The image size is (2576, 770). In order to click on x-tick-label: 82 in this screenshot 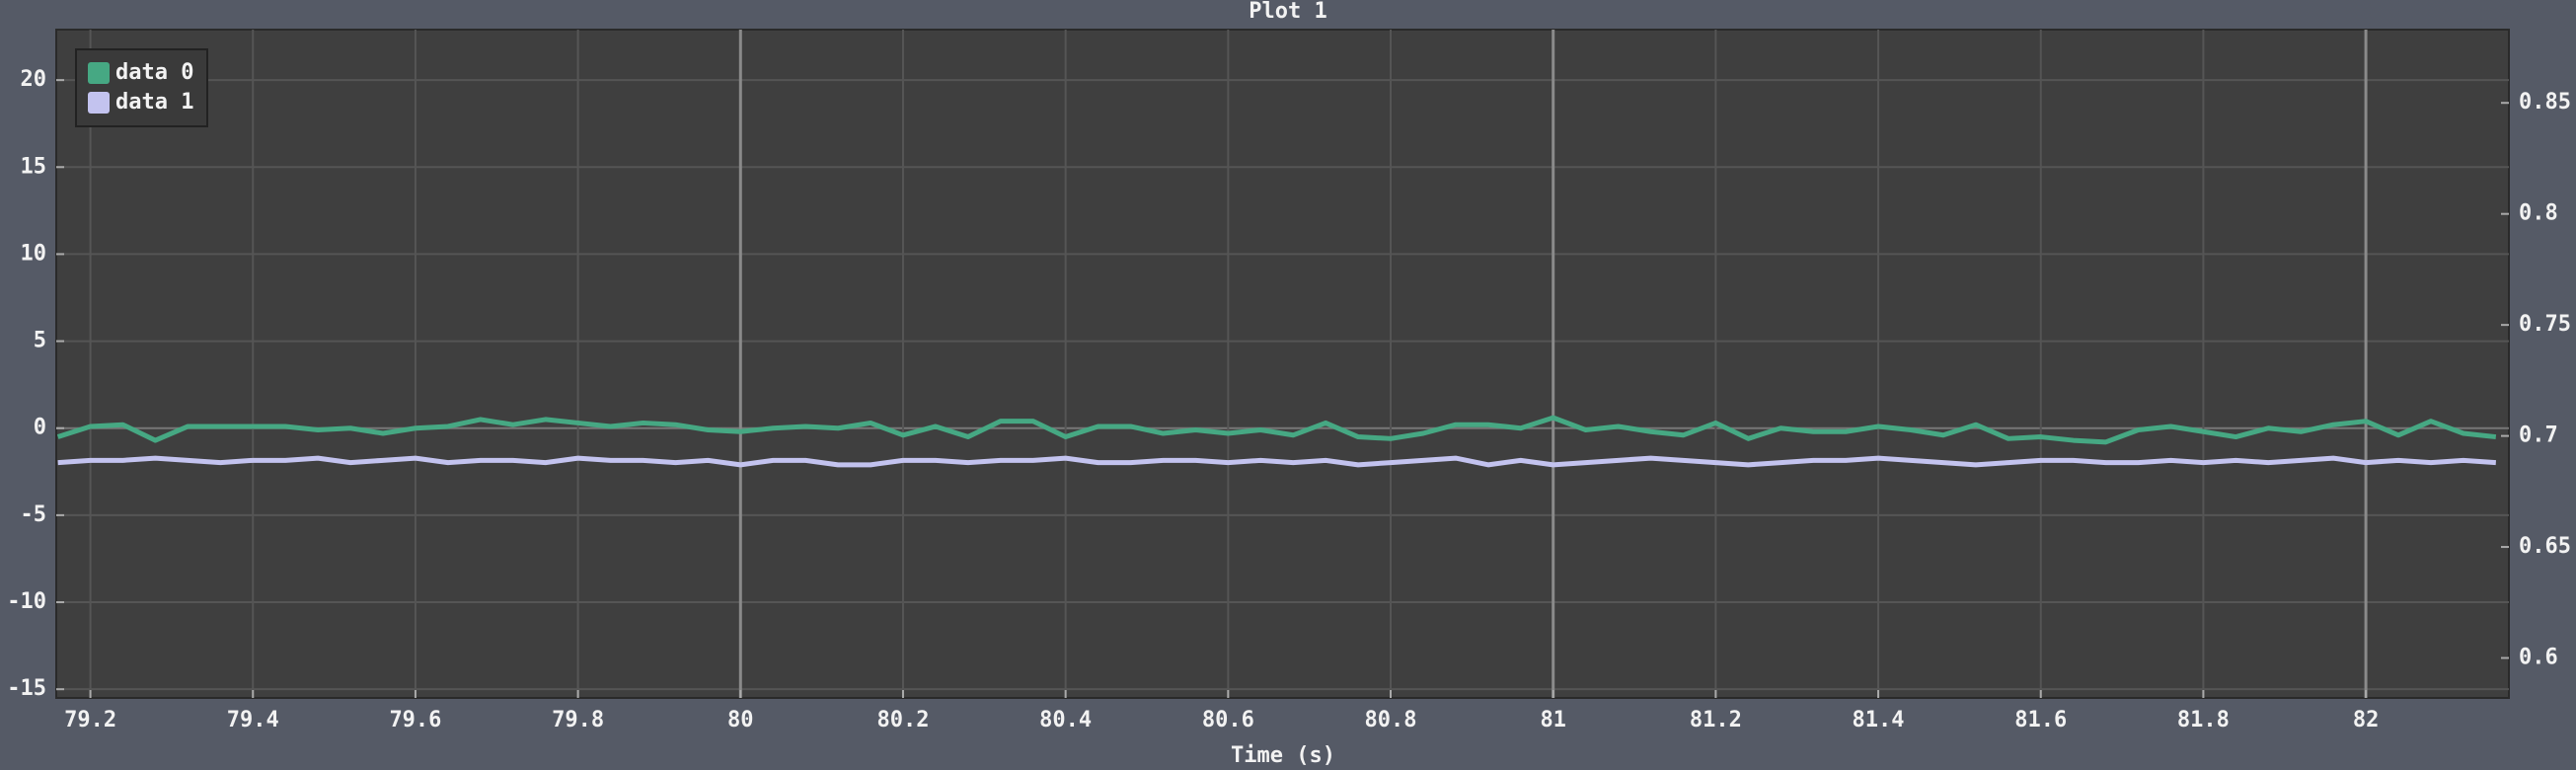, I will do `click(2366, 720)`.